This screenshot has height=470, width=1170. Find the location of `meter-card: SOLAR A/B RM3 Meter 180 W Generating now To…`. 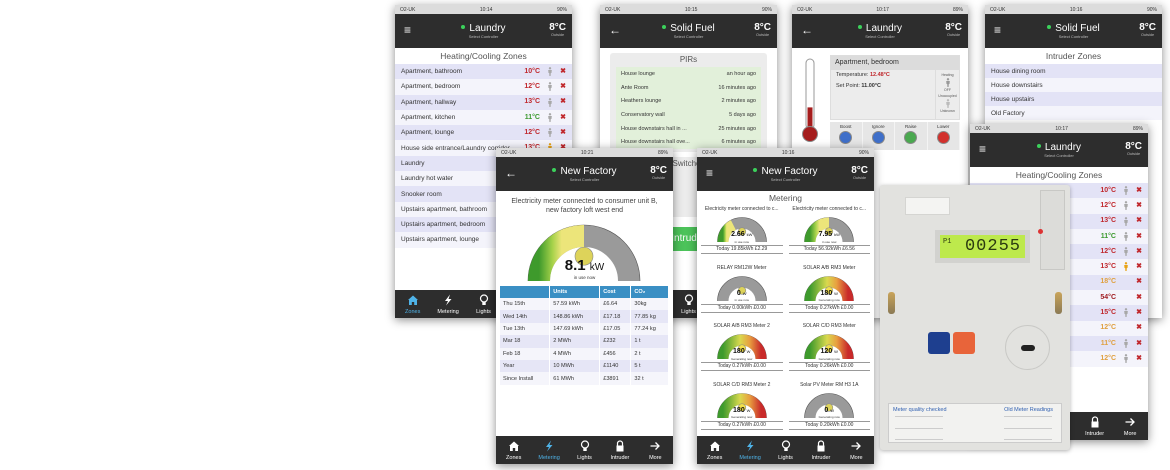

meter-card: SOLAR A/B RM3 Meter 180 W Generating now To… is located at coordinates (829, 293).